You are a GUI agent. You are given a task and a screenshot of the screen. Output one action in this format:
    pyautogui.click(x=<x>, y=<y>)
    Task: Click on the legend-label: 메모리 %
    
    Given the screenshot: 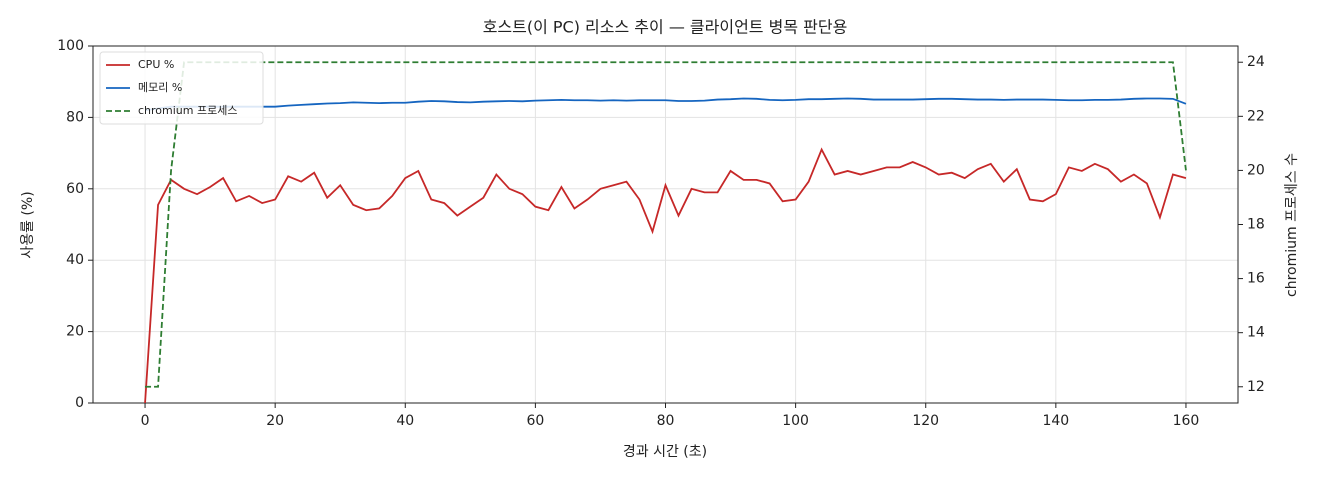 What is the action you would take?
    pyautogui.click(x=160, y=87)
    